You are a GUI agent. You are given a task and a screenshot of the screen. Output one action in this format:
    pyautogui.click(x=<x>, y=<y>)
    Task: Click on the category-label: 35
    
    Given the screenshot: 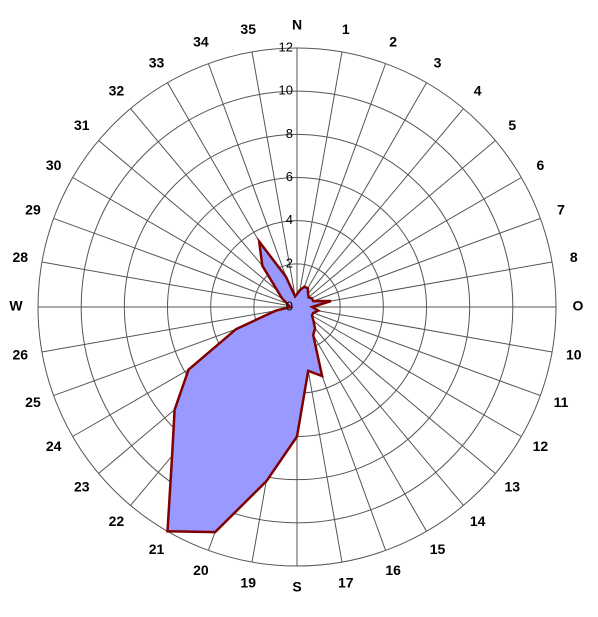 What is the action you would take?
    pyautogui.click(x=248, y=29)
    